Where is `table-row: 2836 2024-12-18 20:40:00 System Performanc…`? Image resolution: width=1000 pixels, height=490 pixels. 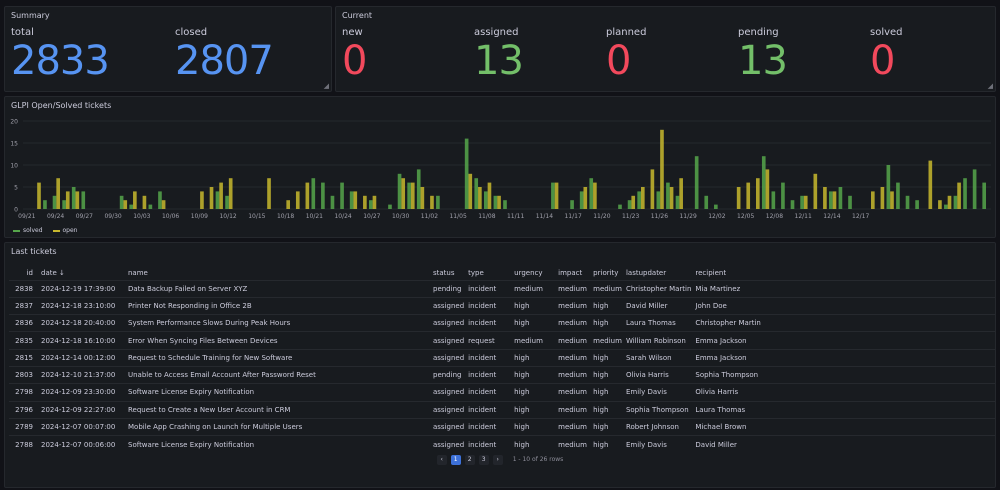 table-row: 2836 2024-12-18 20:40:00 System Performanc… is located at coordinates (502, 323).